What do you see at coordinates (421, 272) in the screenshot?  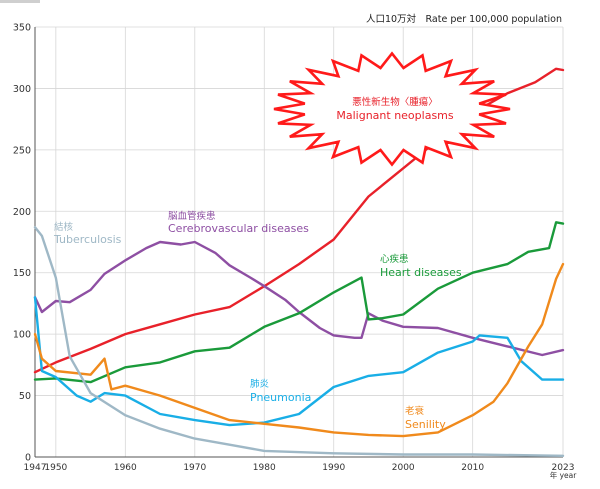 I see `series-label-heart: Heart diseases` at bounding box center [421, 272].